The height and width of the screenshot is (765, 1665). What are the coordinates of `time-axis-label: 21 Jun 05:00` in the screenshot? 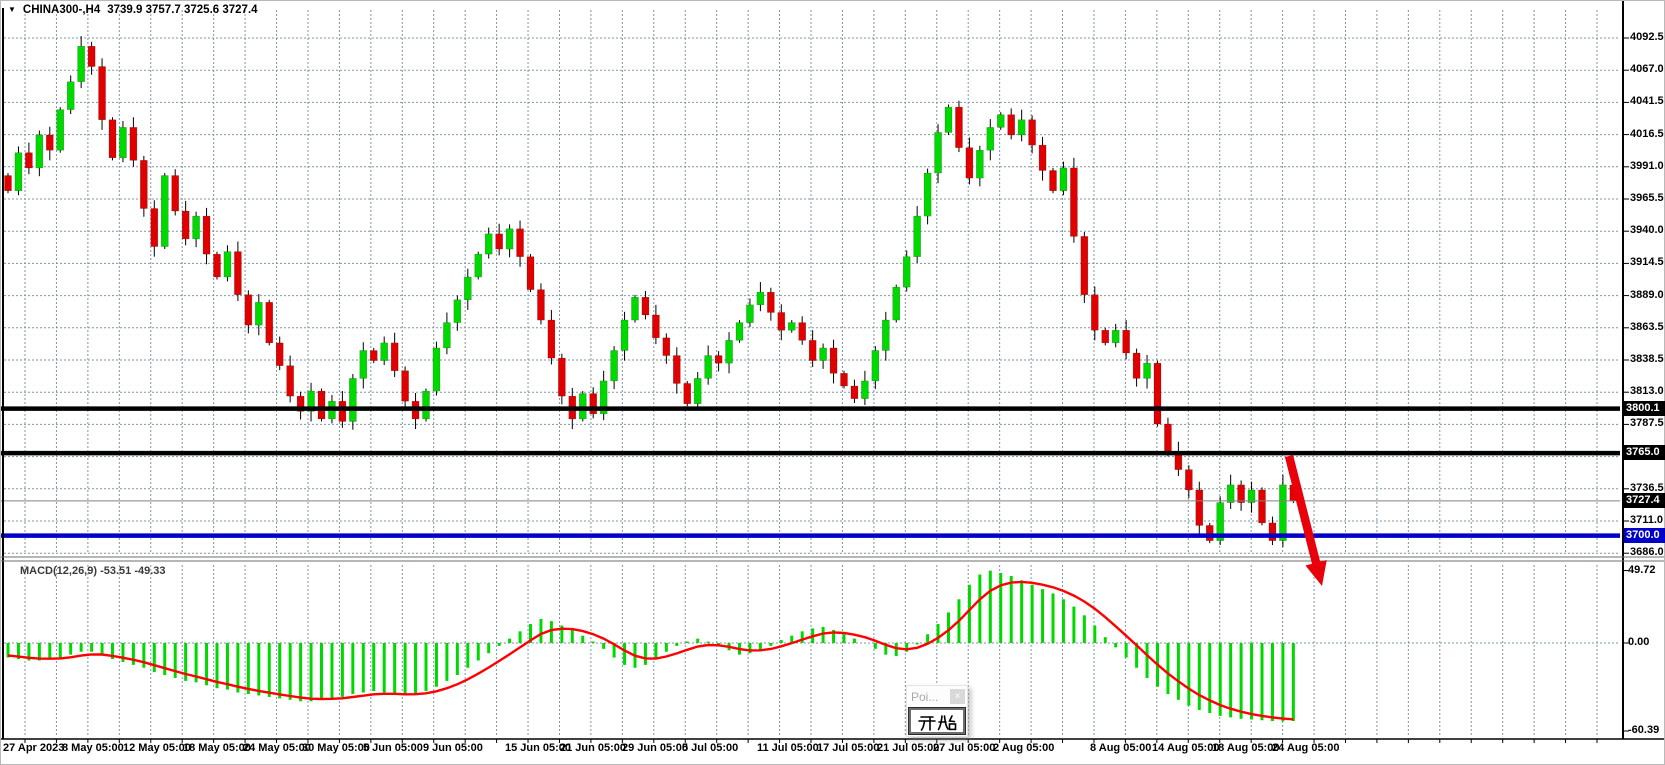 It's located at (593, 748).